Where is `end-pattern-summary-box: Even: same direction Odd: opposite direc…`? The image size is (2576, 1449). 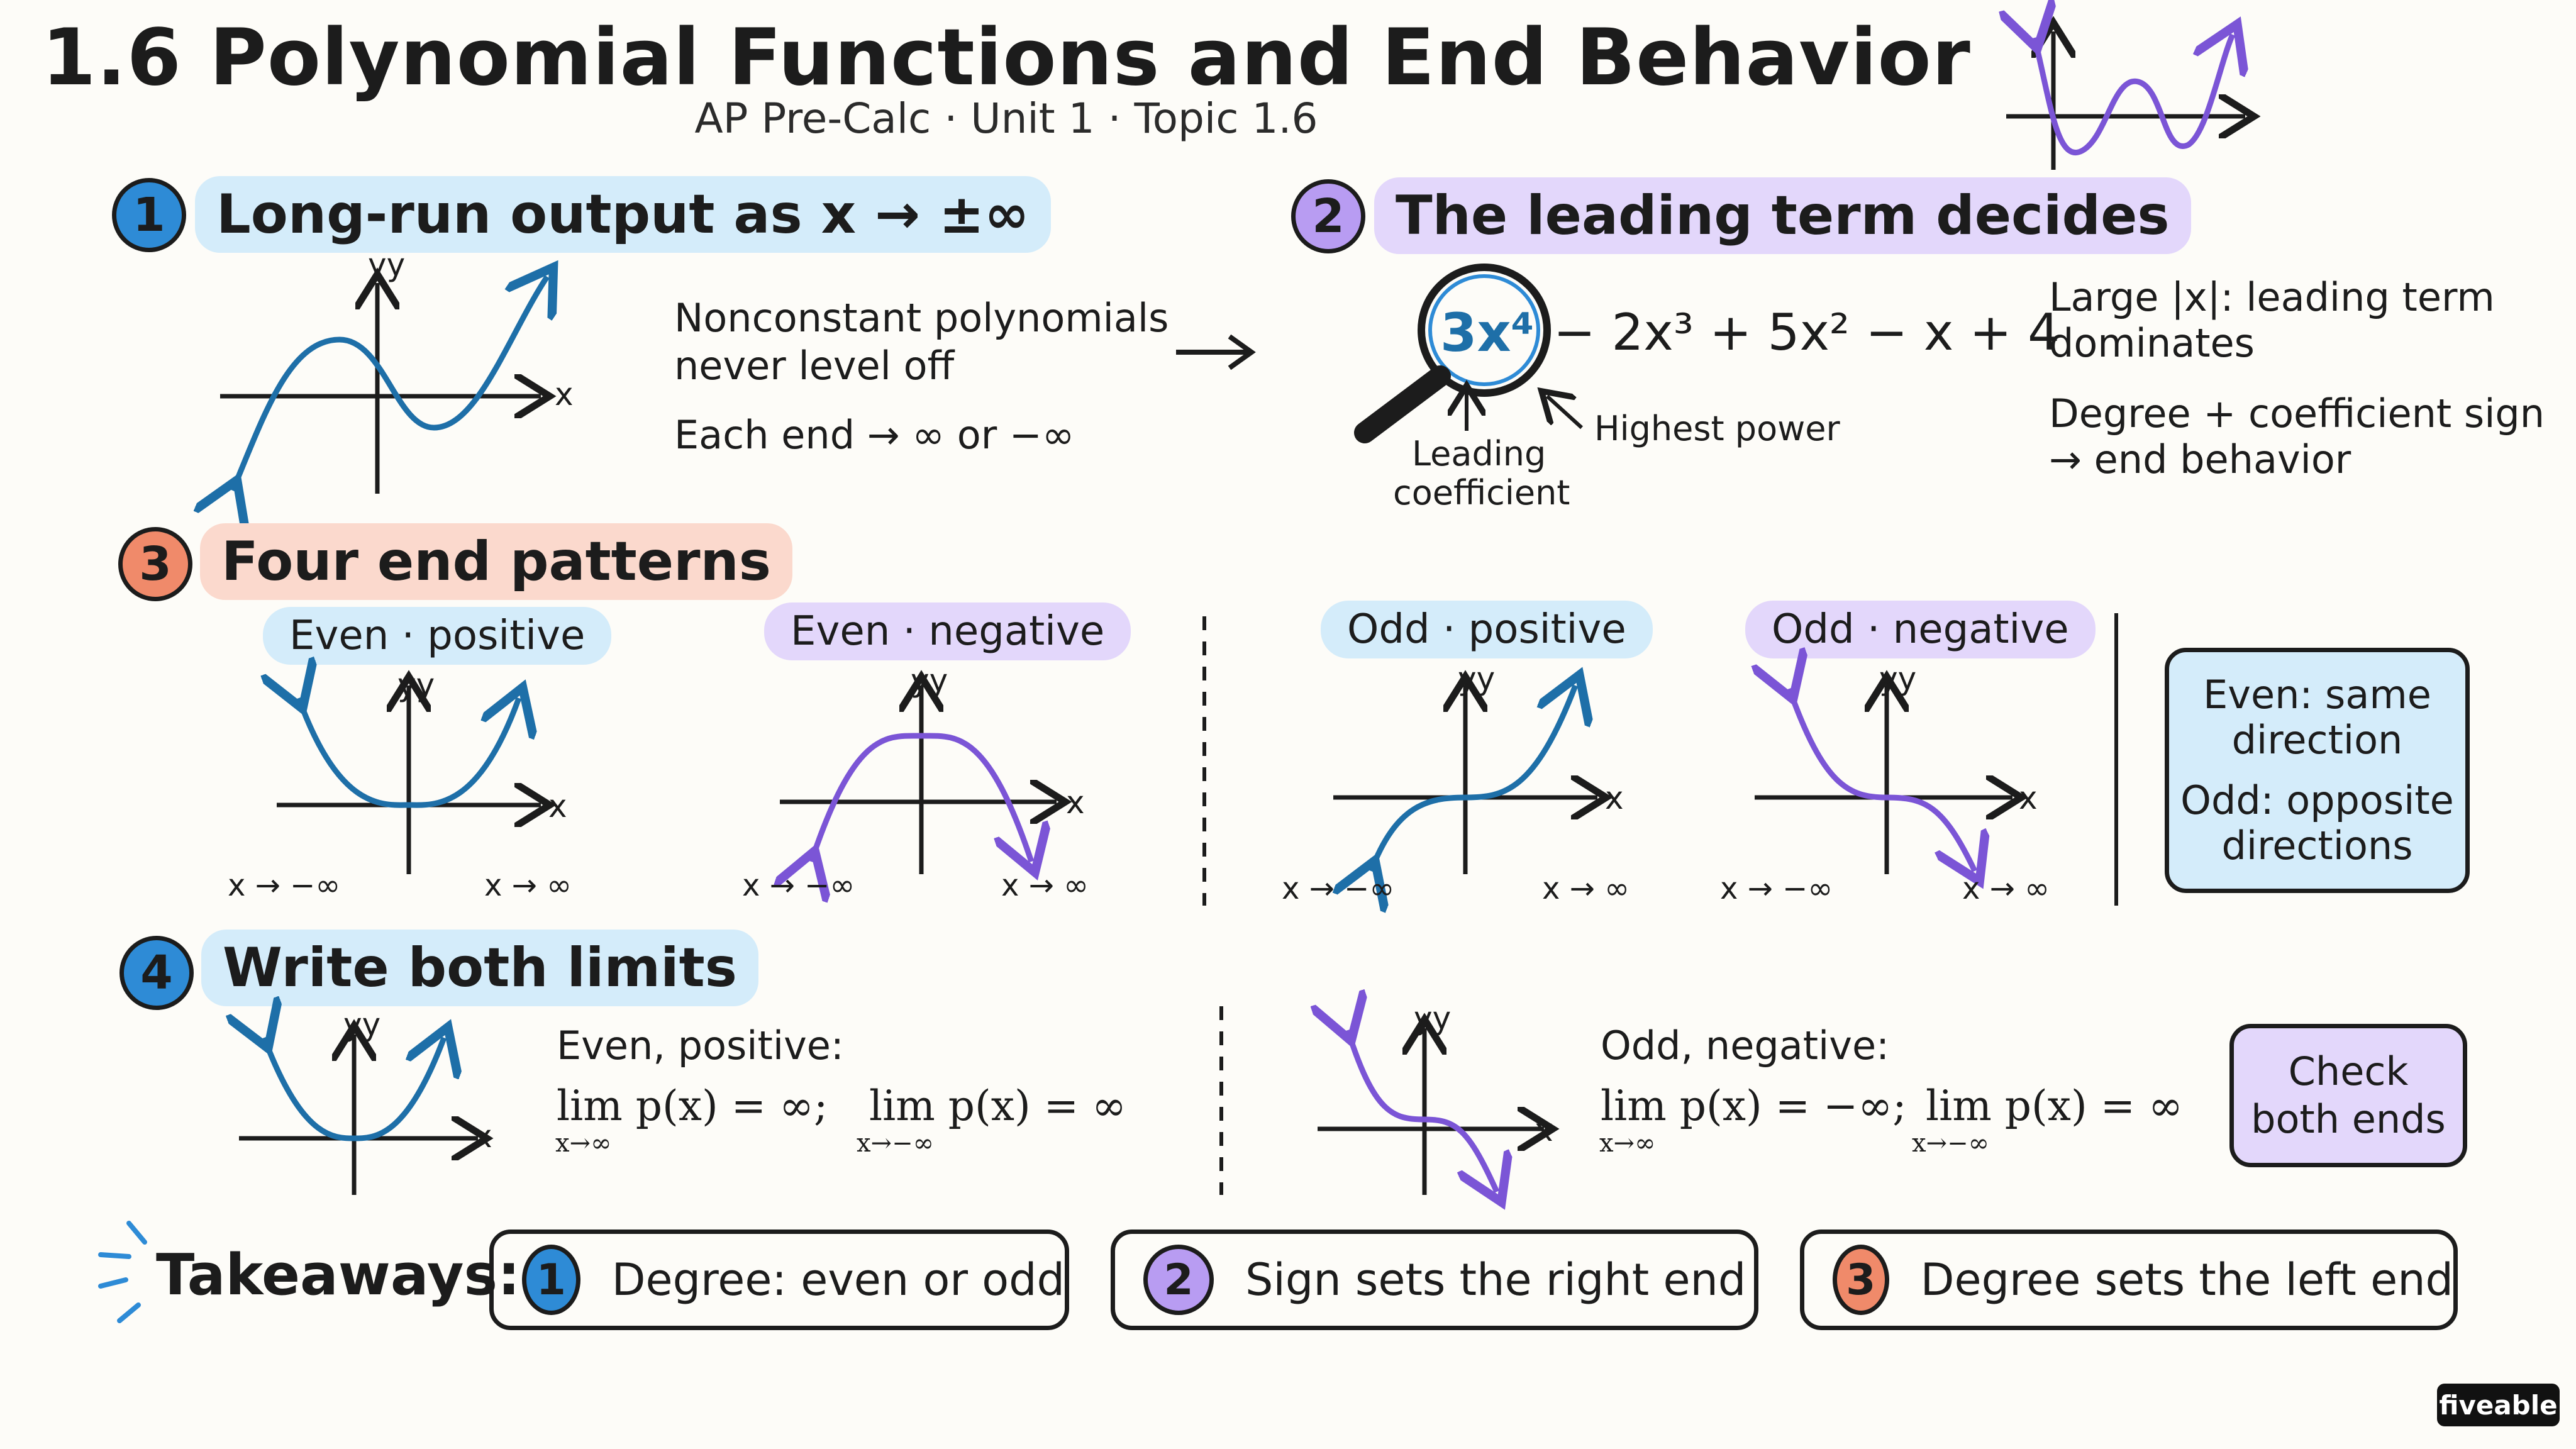 end-pattern-summary-box: Even: same direction Odd: opposite direc… is located at coordinates (2317, 770).